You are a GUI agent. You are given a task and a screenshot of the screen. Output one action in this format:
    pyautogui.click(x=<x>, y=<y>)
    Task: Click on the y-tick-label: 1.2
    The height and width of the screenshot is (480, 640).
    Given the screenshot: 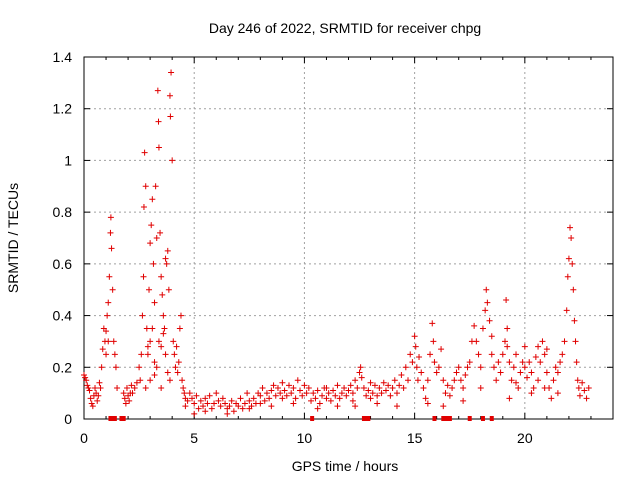 What is the action you would take?
    pyautogui.click(x=63, y=109)
    